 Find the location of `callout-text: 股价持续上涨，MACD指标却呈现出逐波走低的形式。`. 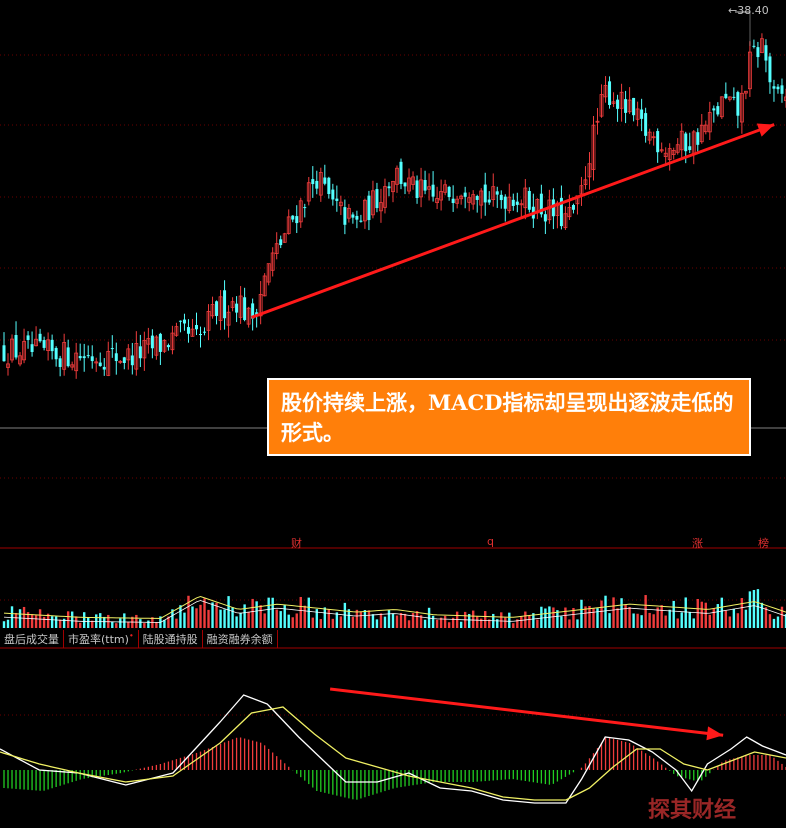

callout-text: 股价持续上涨，MACD指标却呈现出逐波走低的形式。 is located at coordinates (507, 417).